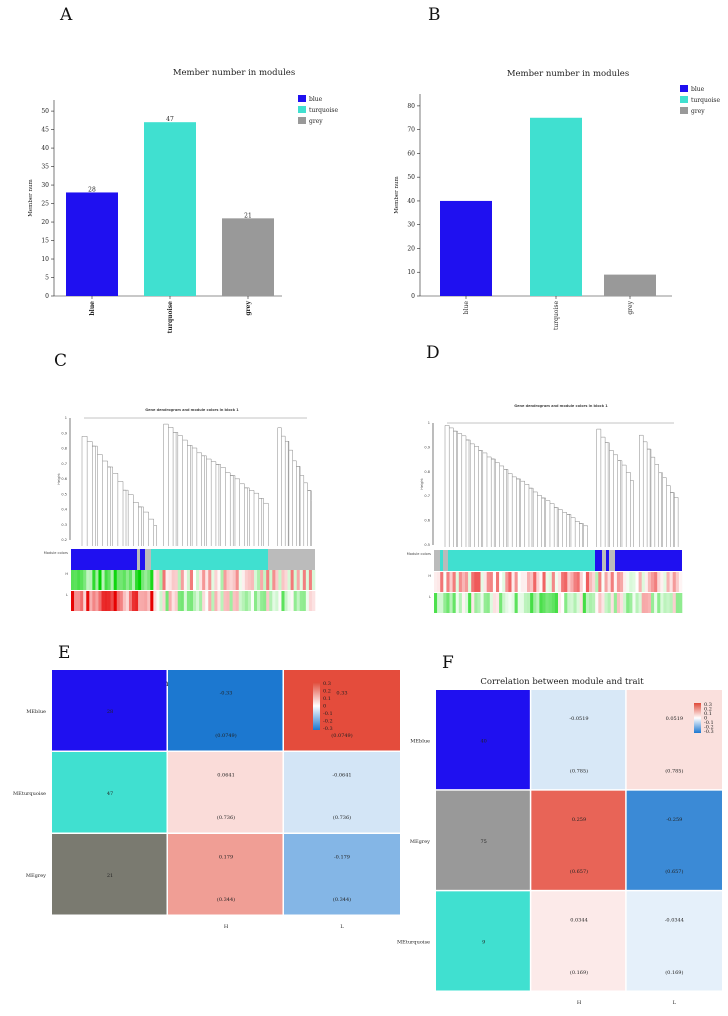  Describe the element at coordinates (579, 921) in the screenshot. I see `corr-value-label: 0.0344` at that location.